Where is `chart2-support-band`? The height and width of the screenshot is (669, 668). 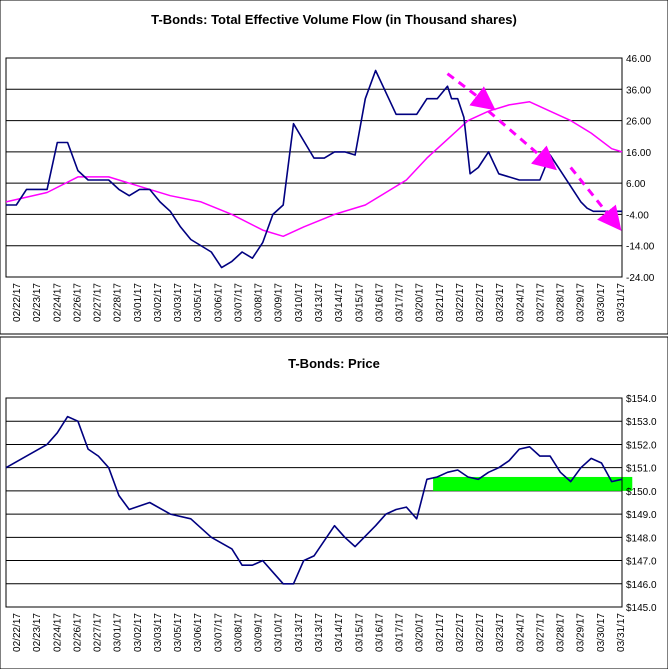
chart2-support-band is located at coordinates (533, 483).